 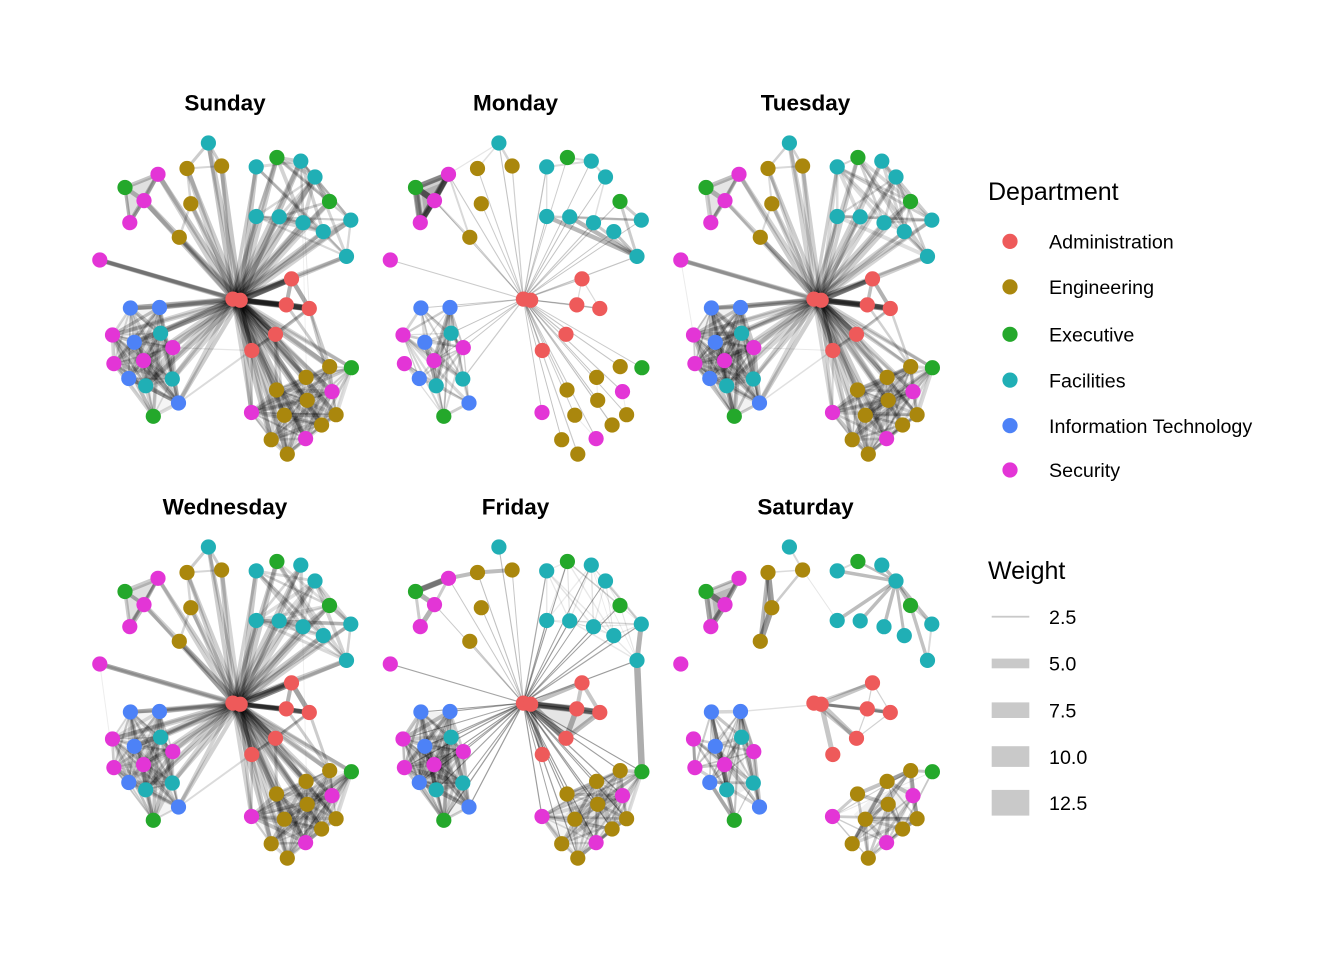 I want to click on svg-text: Friday, so click(x=516, y=506).